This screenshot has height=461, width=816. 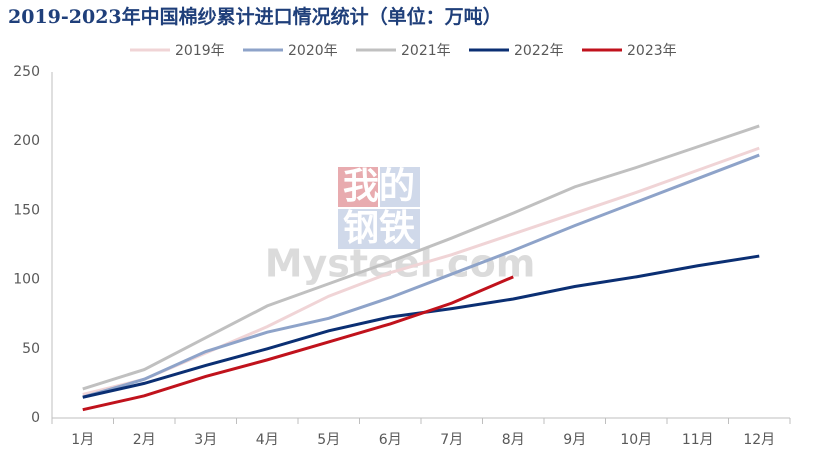 I want to click on x-tick-label: 3月, so click(x=205, y=440).